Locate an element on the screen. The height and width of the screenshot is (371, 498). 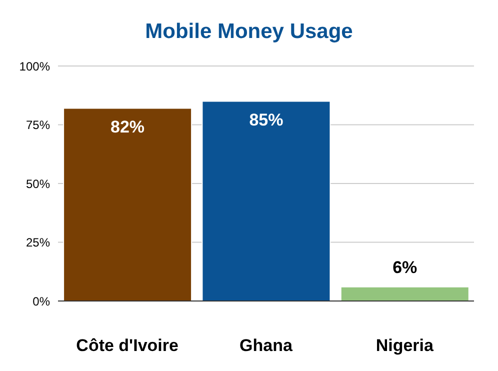
y-tick-label: 0% is located at coordinates (41, 301).